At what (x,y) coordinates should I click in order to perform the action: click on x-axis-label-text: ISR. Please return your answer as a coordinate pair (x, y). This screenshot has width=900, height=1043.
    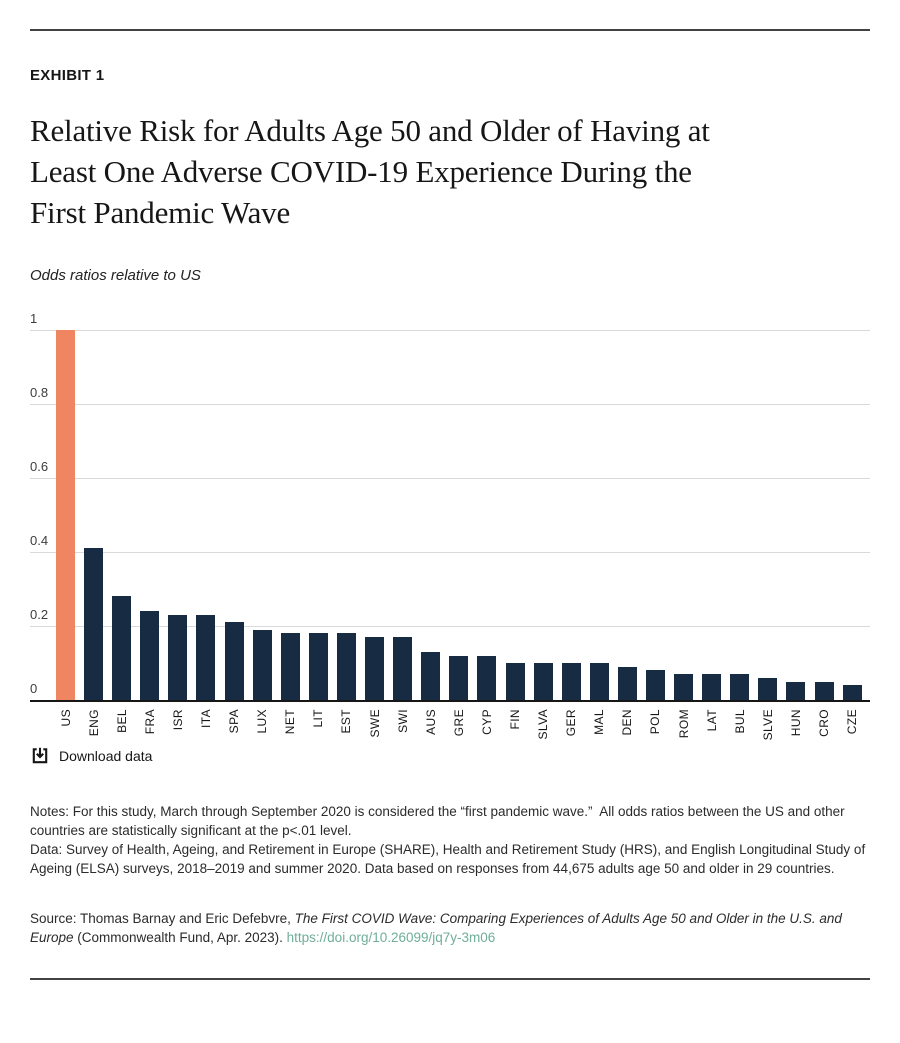
    Looking at the image, I should click on (177, 720).